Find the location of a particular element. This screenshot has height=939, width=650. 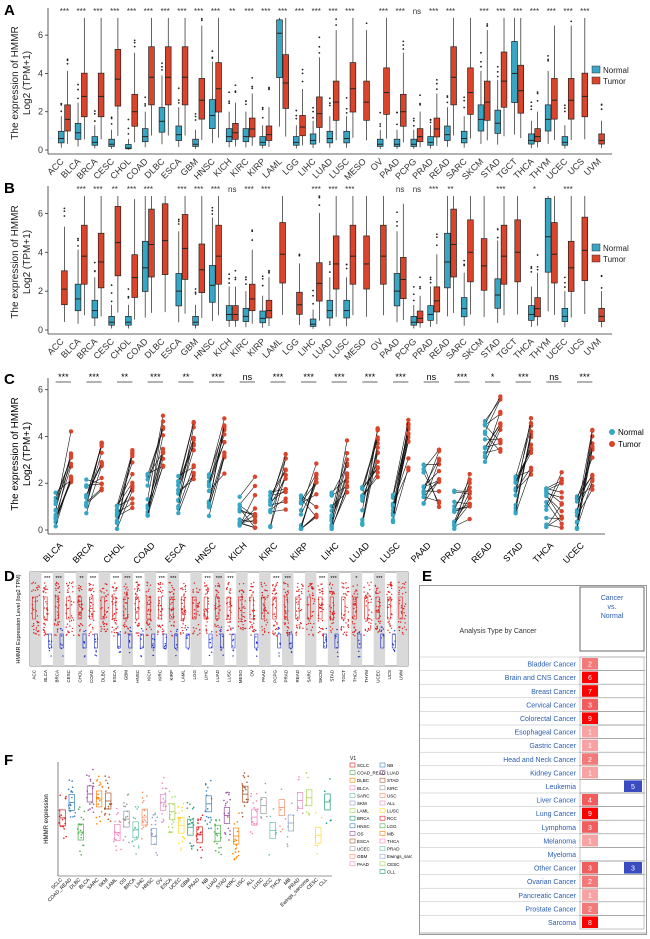

legend-label: ESCA is located at coordinates (363, 841).